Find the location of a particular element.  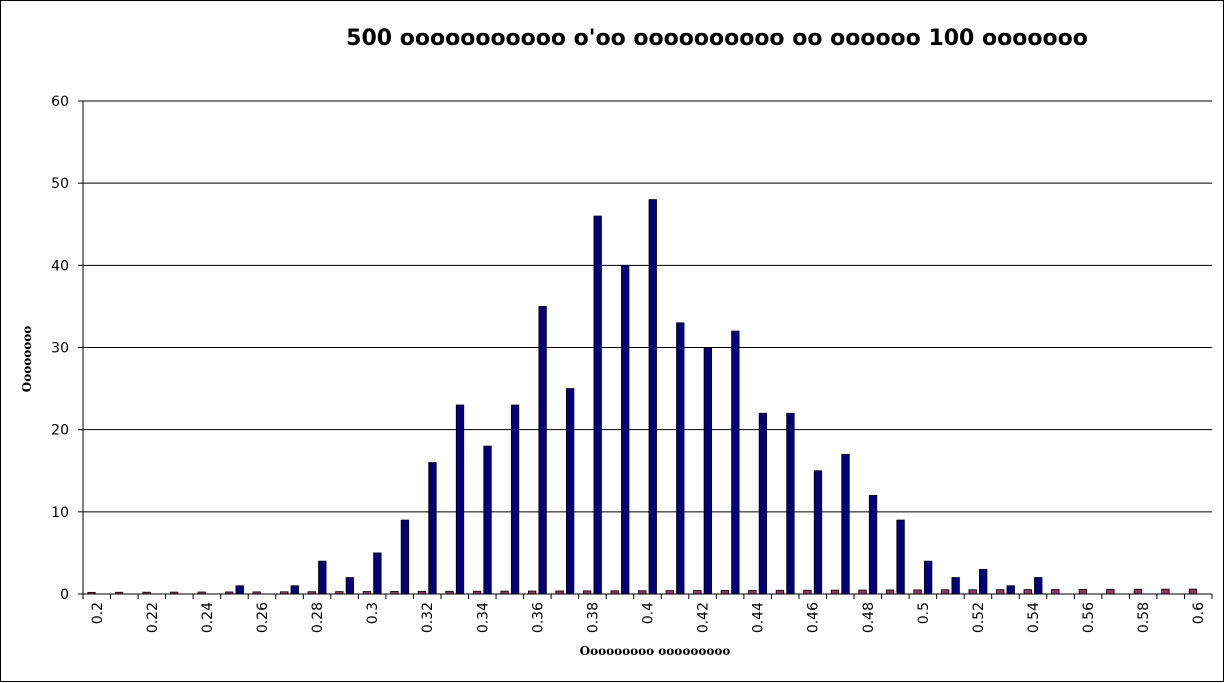

x-tick-label: 0.48 is located at coordinates (869, 617).